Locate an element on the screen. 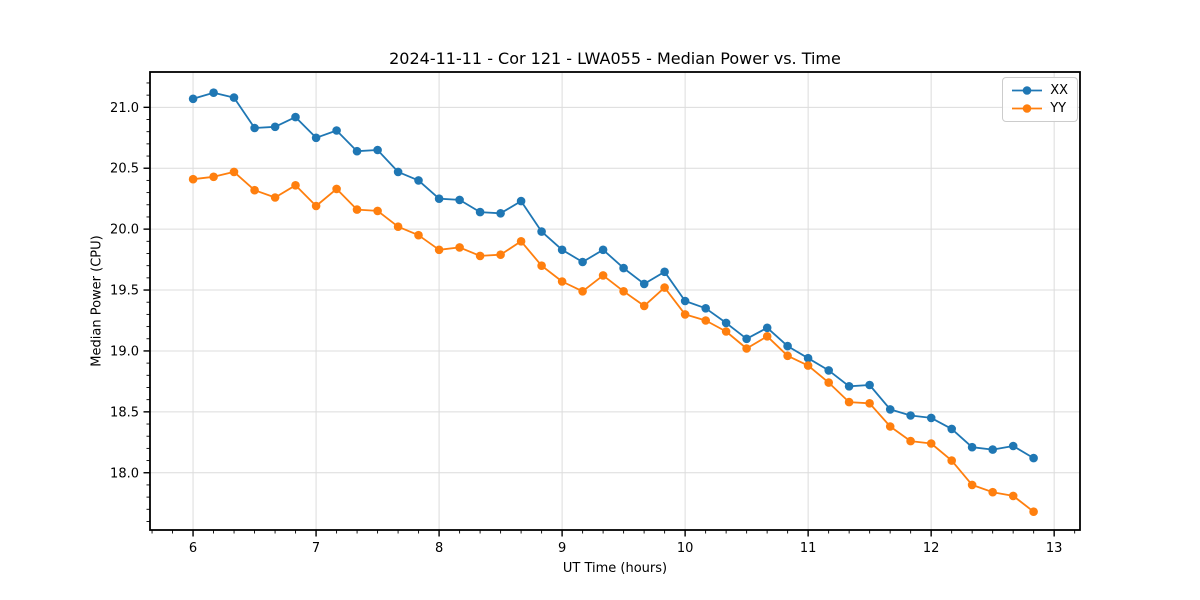 The width and height of the screenshot is (1200, 600). x-tick-label: 6 is located at coordinates (193, 548).